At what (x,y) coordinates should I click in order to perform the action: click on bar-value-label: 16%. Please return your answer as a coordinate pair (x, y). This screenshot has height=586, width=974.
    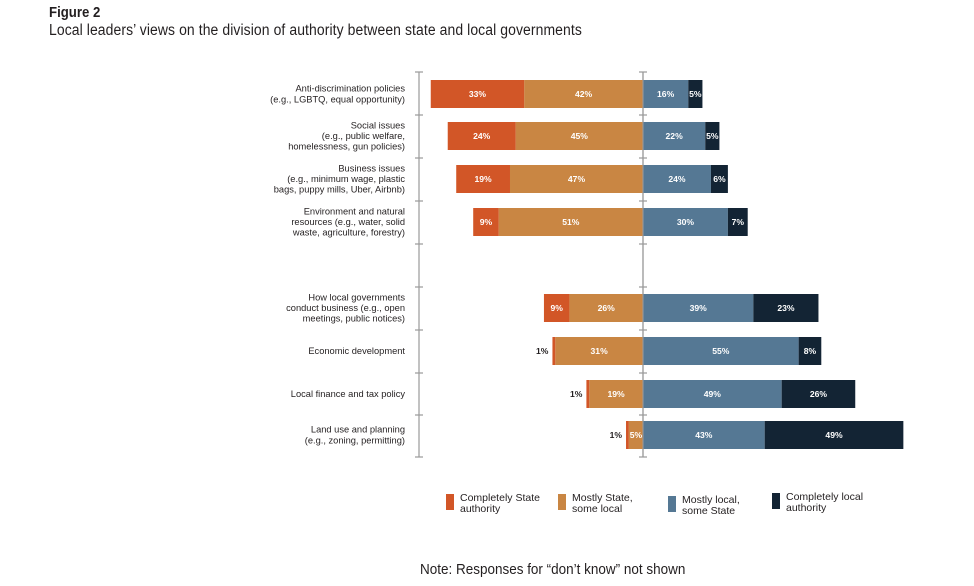
    Looking at the image, I should click on (666, 94).